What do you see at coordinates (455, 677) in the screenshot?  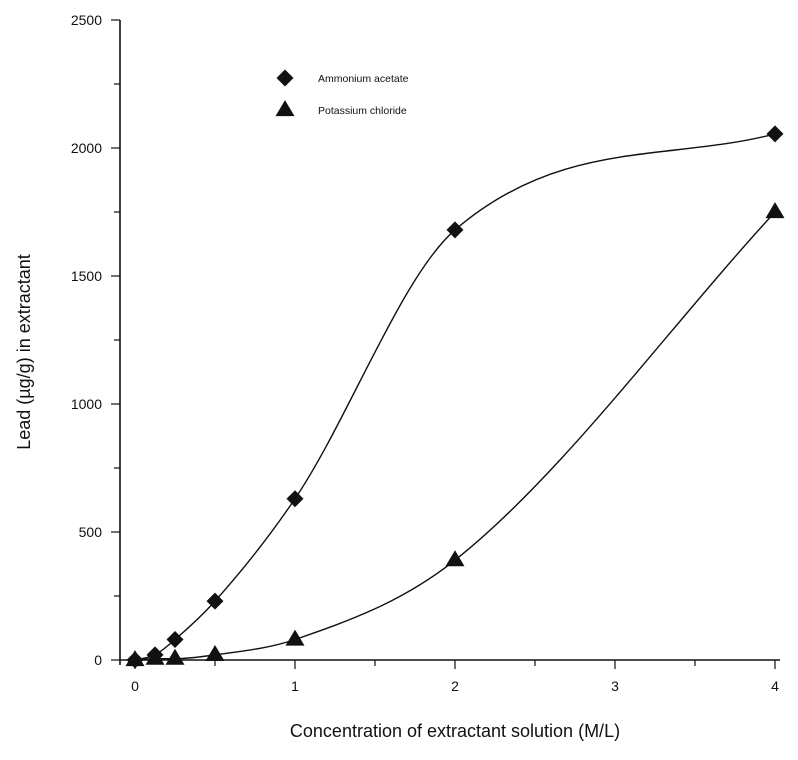 I see `x-axis-ticks: 0 1 2 3 4` at bounding box center [455, 677].